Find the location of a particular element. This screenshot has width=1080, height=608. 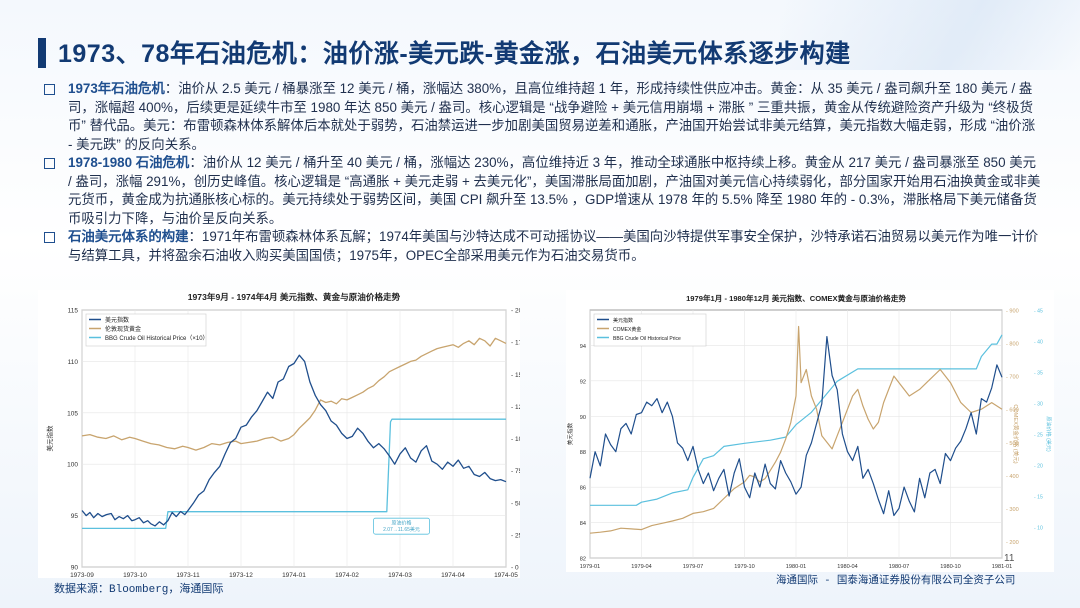

annotation-line-2: 2.07→11.65美元 is located at coordinates (401, 529).